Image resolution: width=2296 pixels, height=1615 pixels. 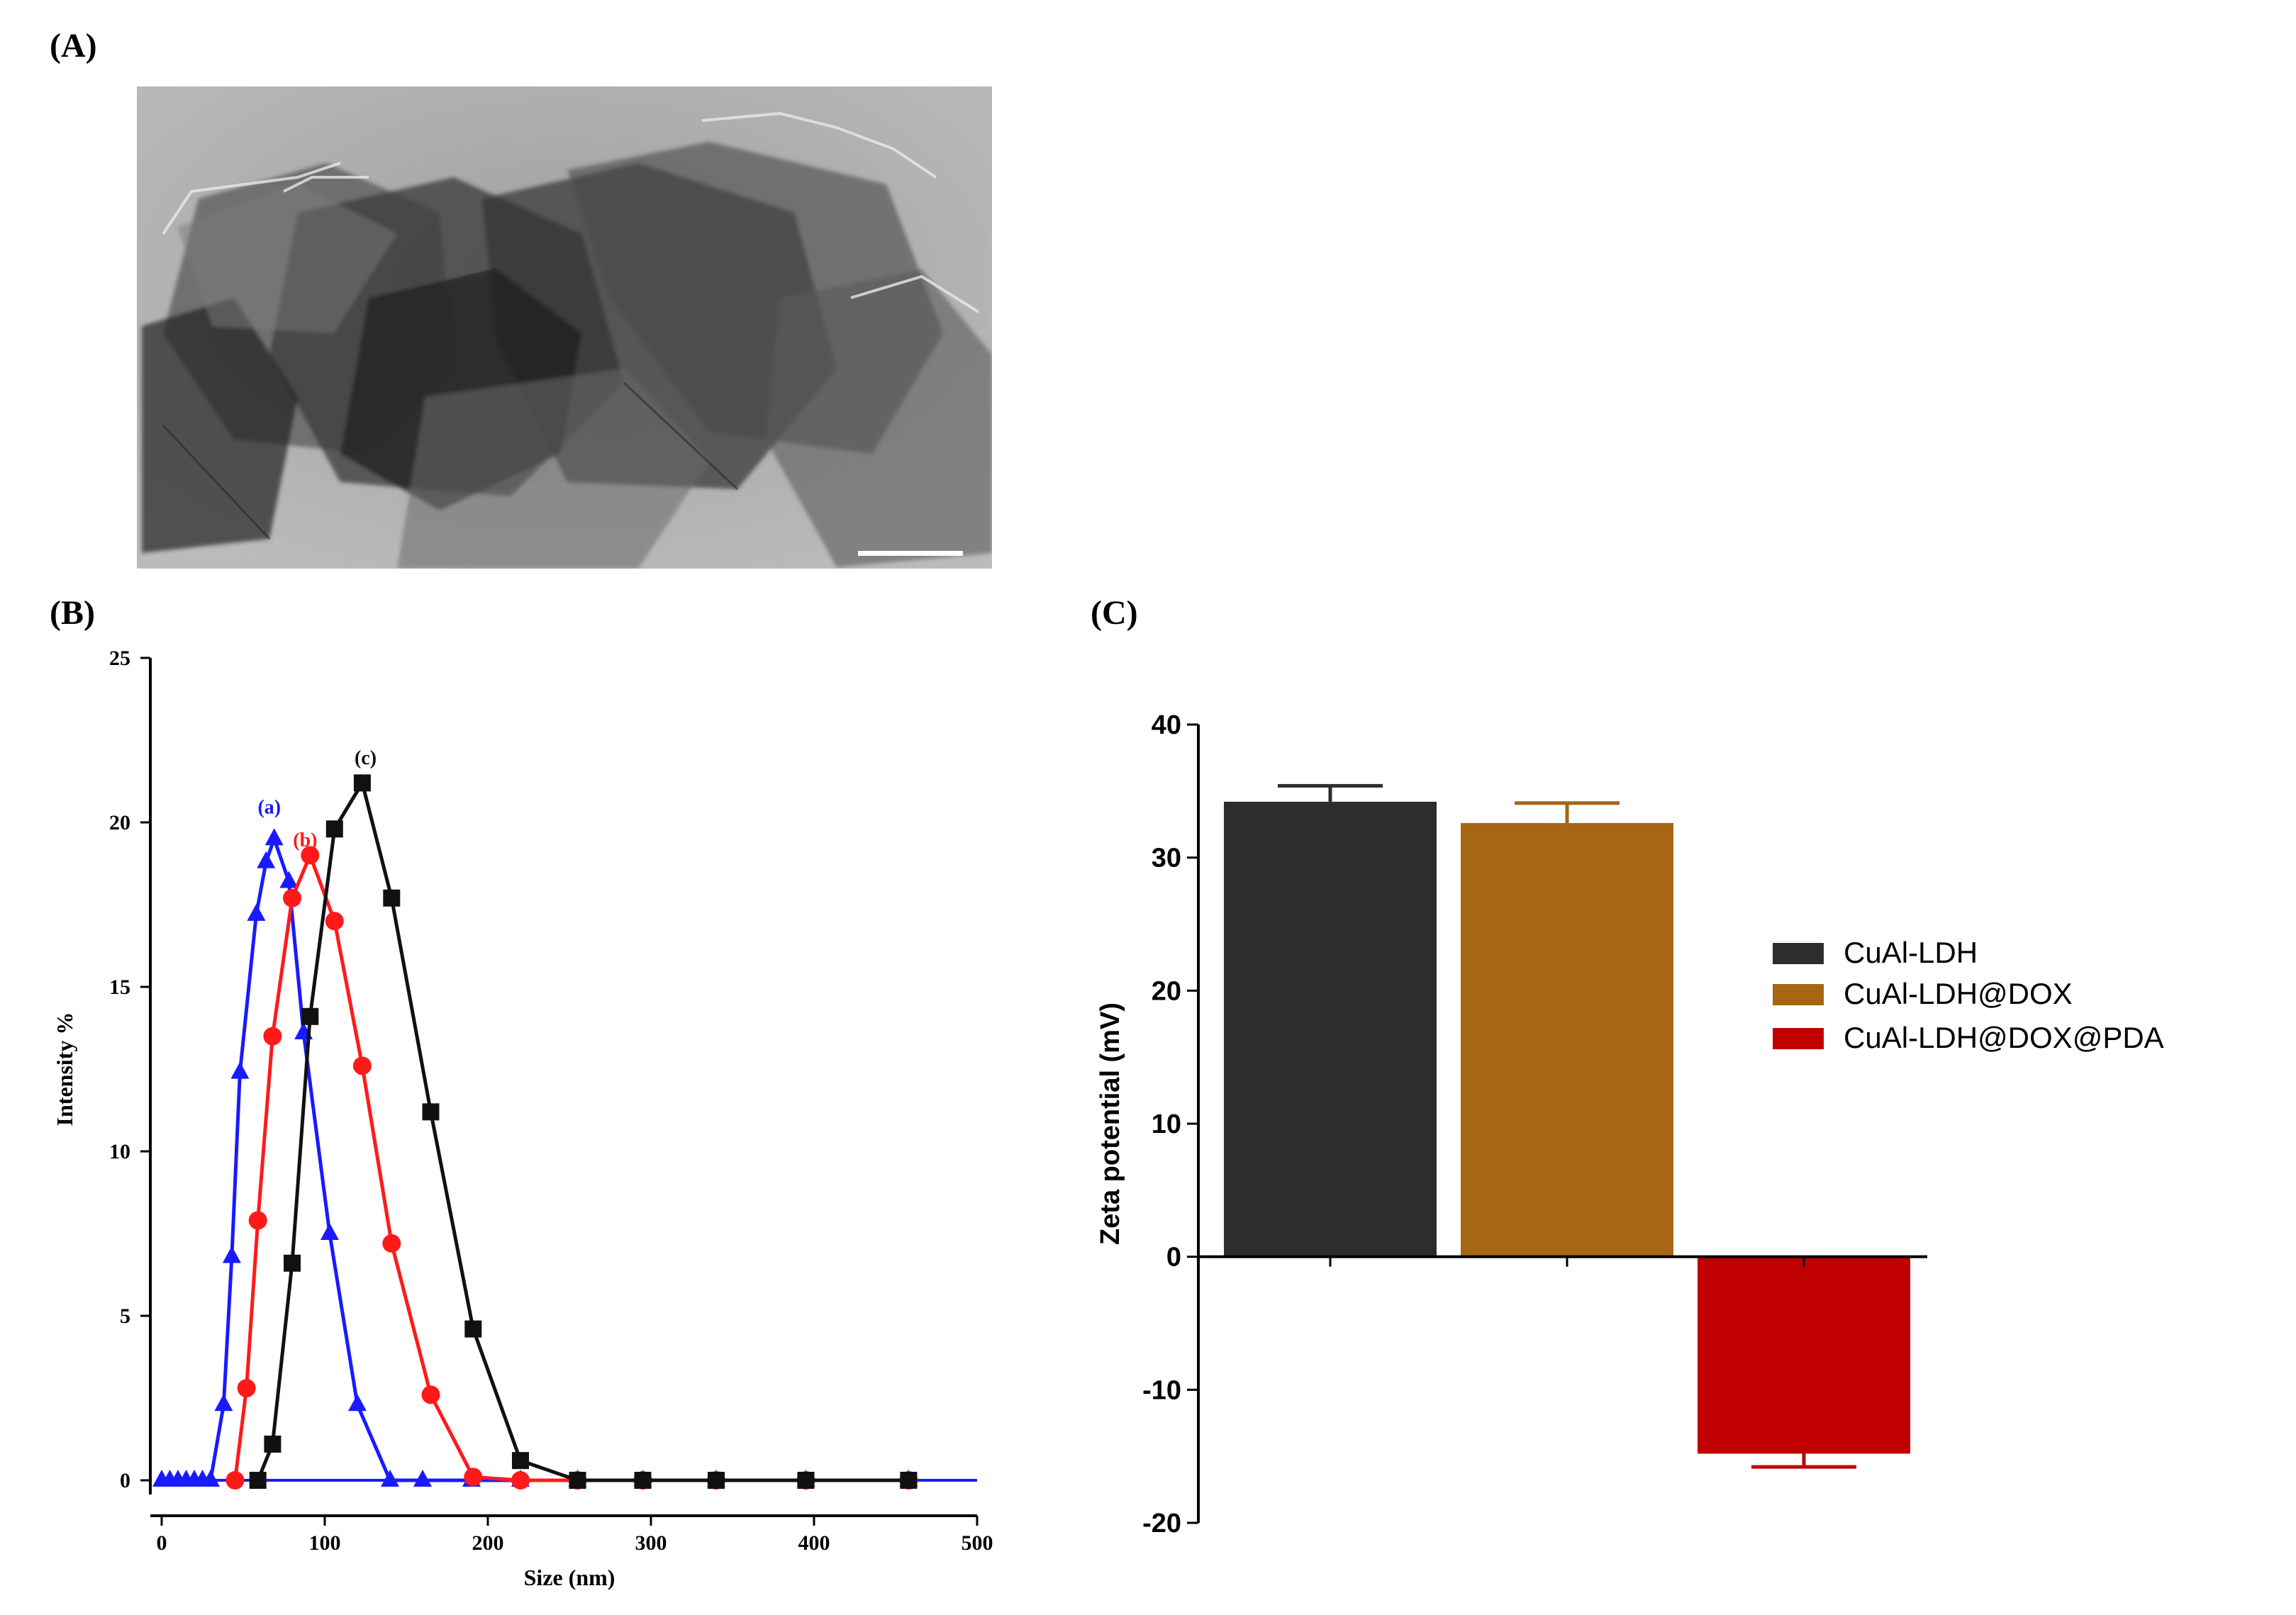 I want to click on x-tick-label: 500, so click(x=977, y=1543).